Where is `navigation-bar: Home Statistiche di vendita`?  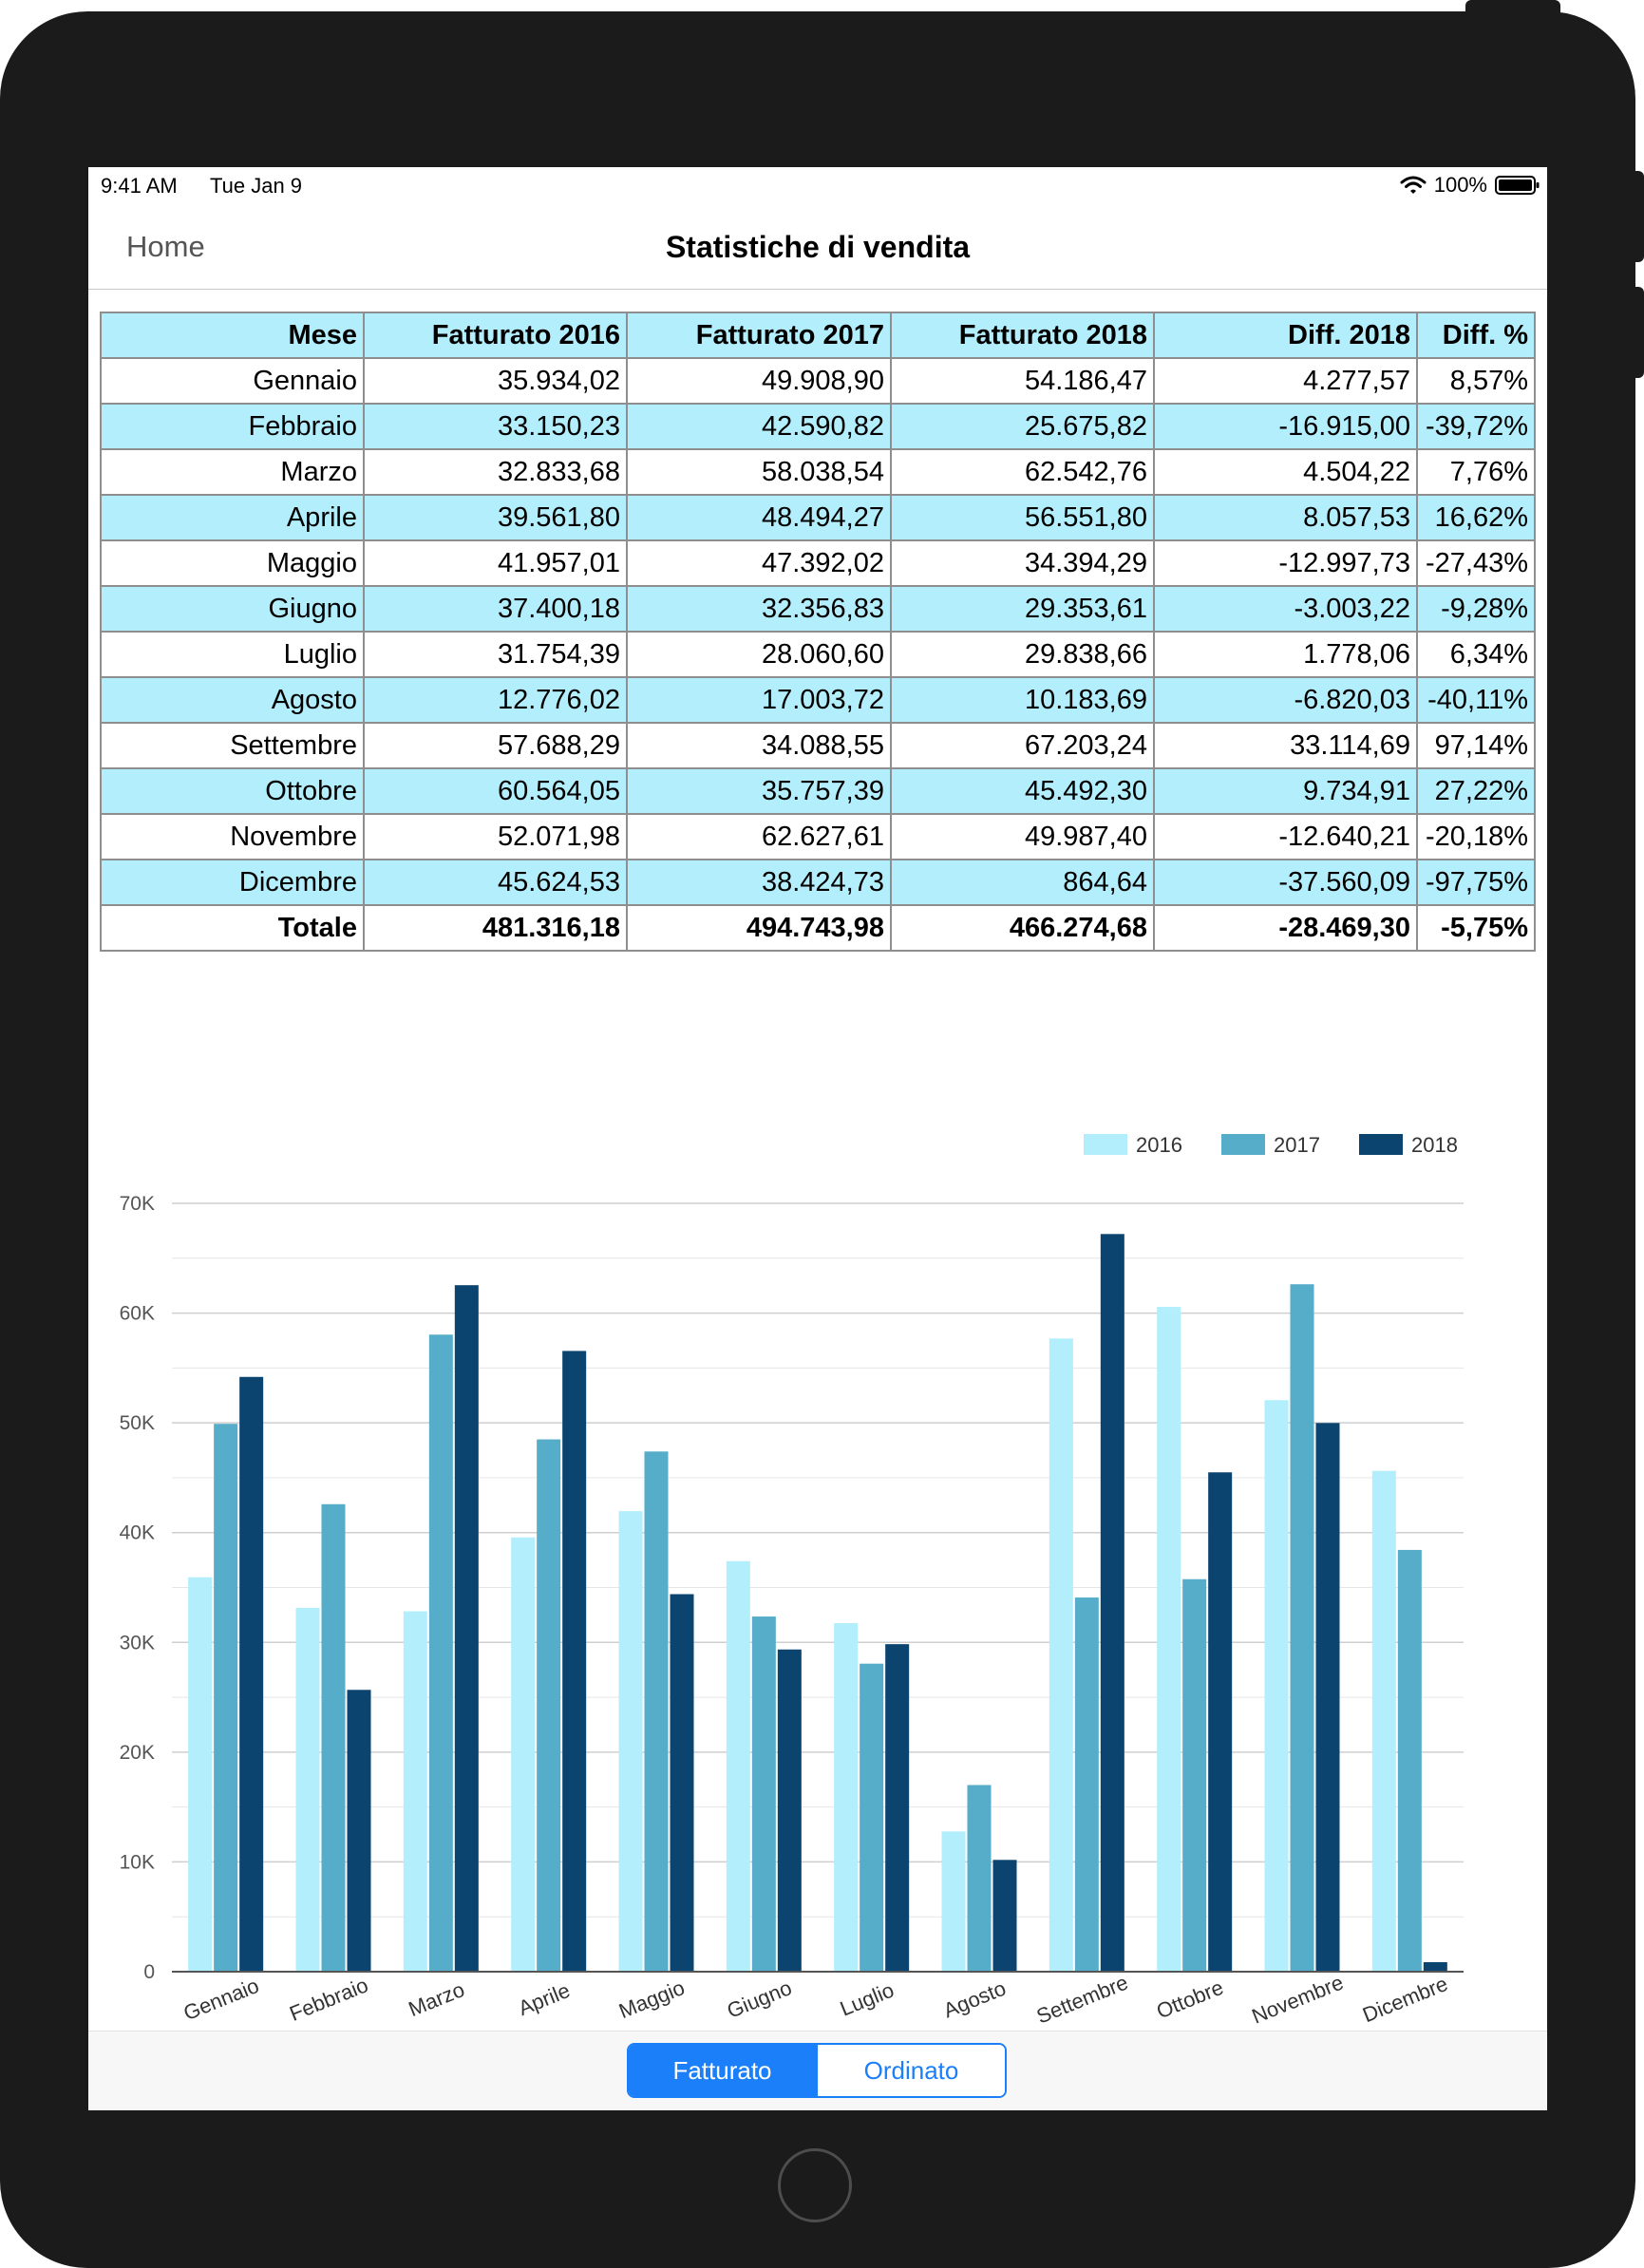
navigation-bar: Home Statistiche di vendita is located at coordinates (817, 248).